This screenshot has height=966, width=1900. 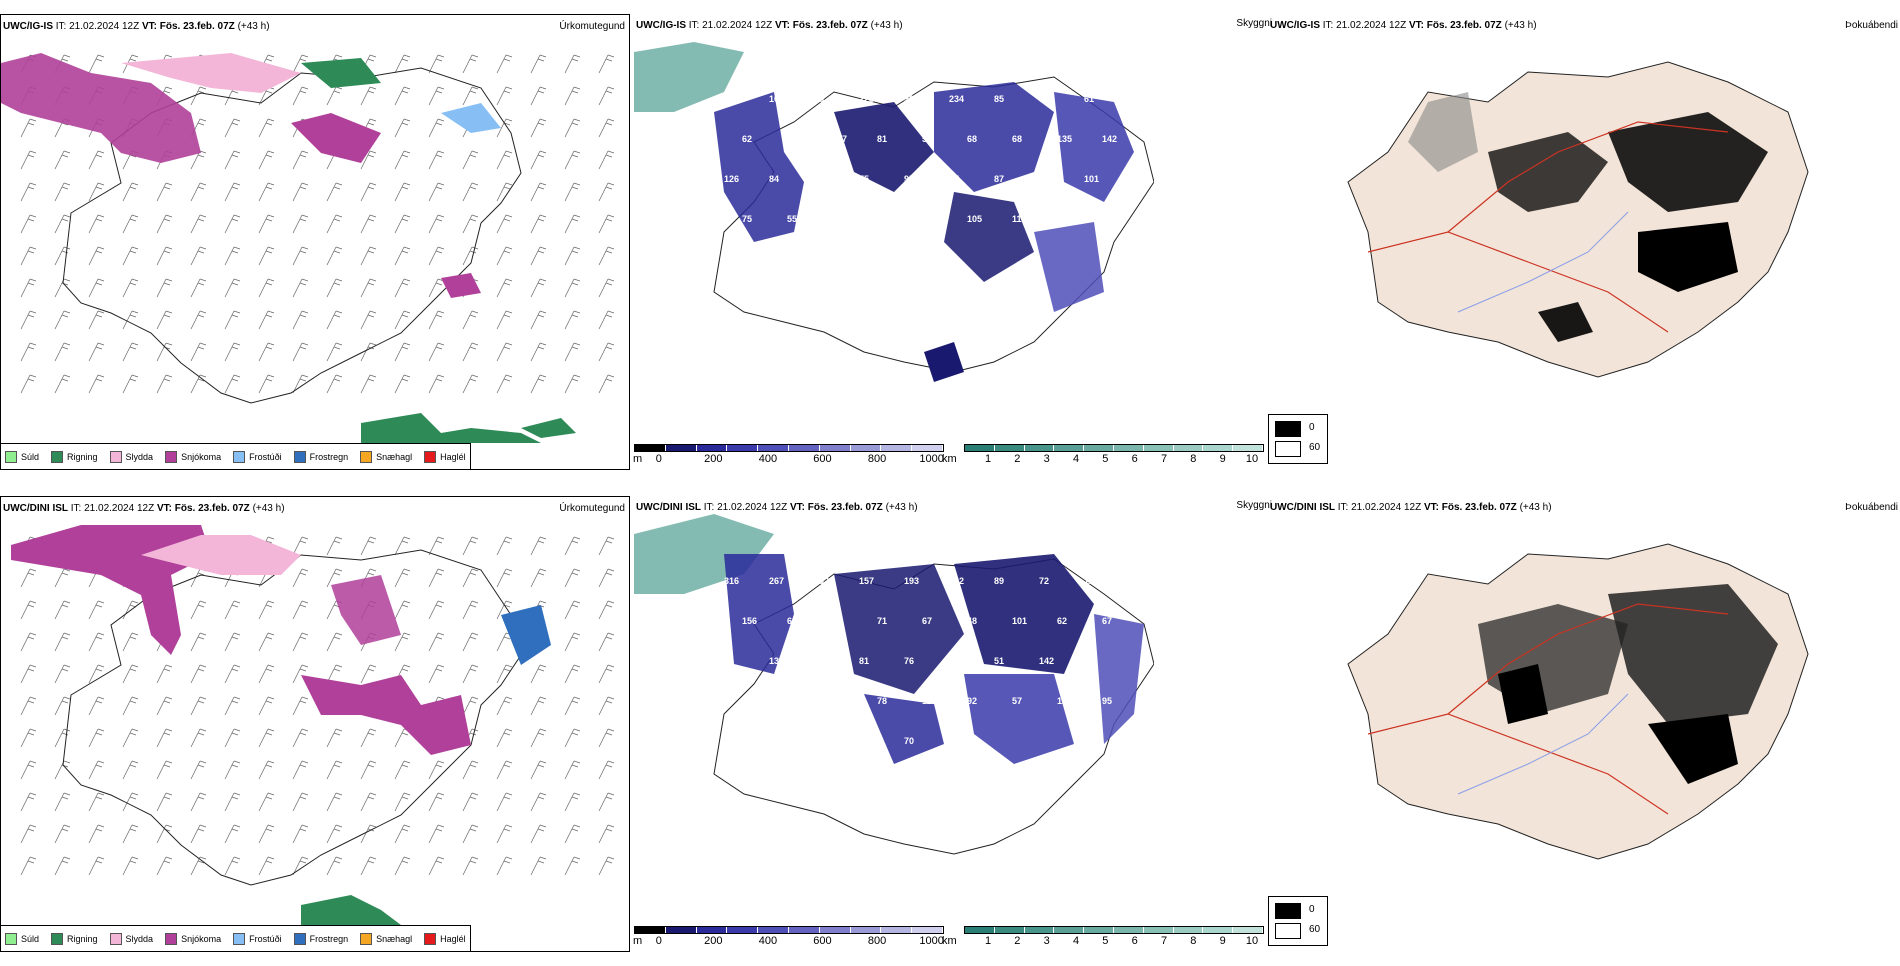 What do you see at coordinates (1164, 941) in the screenshot?
I see `colorbar-tick-label: 7` at bounding box center [1164, 941].